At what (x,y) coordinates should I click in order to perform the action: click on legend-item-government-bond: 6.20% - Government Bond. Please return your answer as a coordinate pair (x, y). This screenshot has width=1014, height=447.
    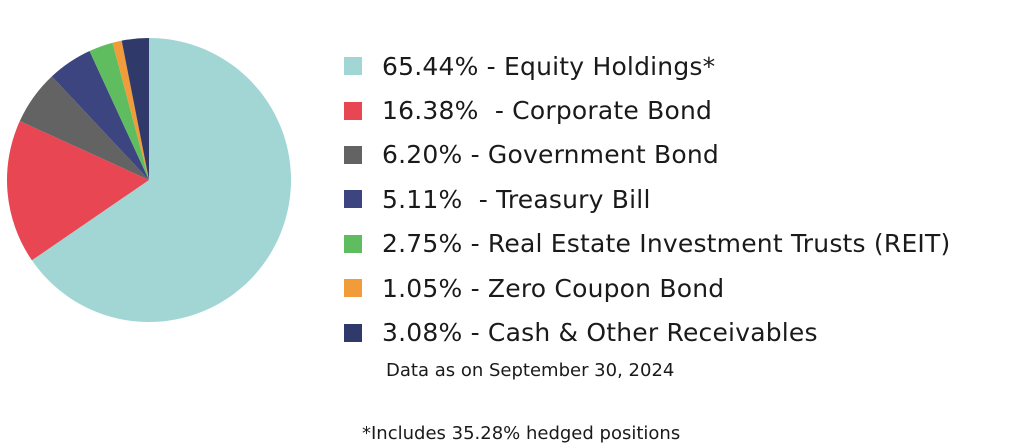
    Looking at the image, I should click on (647, 155).